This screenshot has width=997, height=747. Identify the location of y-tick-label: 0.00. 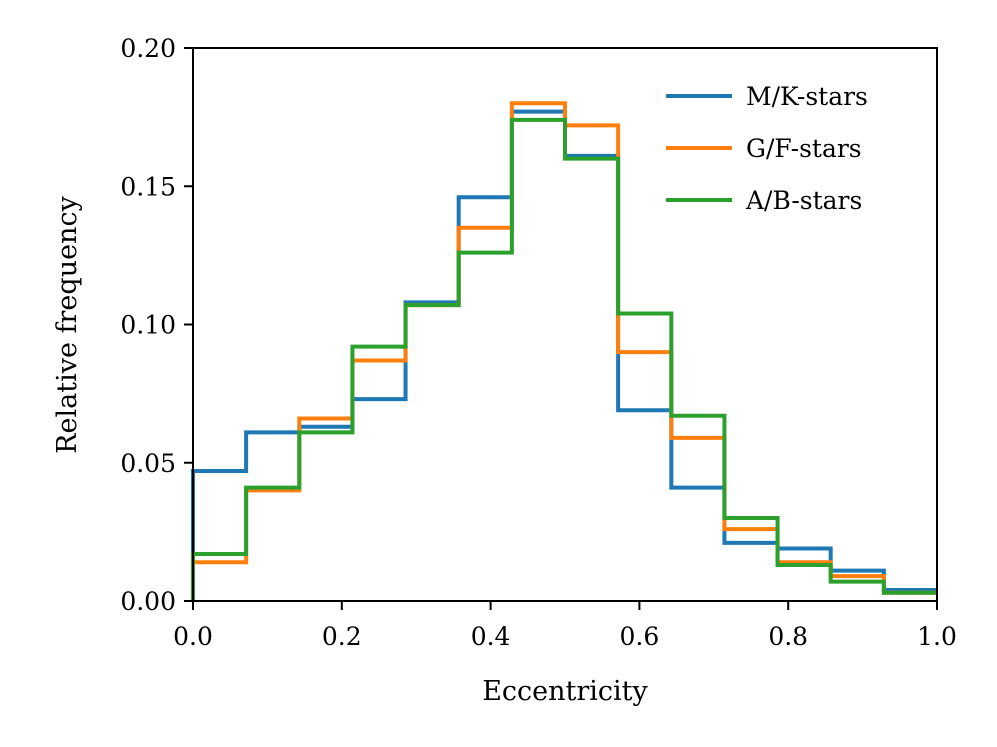
(148, 601).